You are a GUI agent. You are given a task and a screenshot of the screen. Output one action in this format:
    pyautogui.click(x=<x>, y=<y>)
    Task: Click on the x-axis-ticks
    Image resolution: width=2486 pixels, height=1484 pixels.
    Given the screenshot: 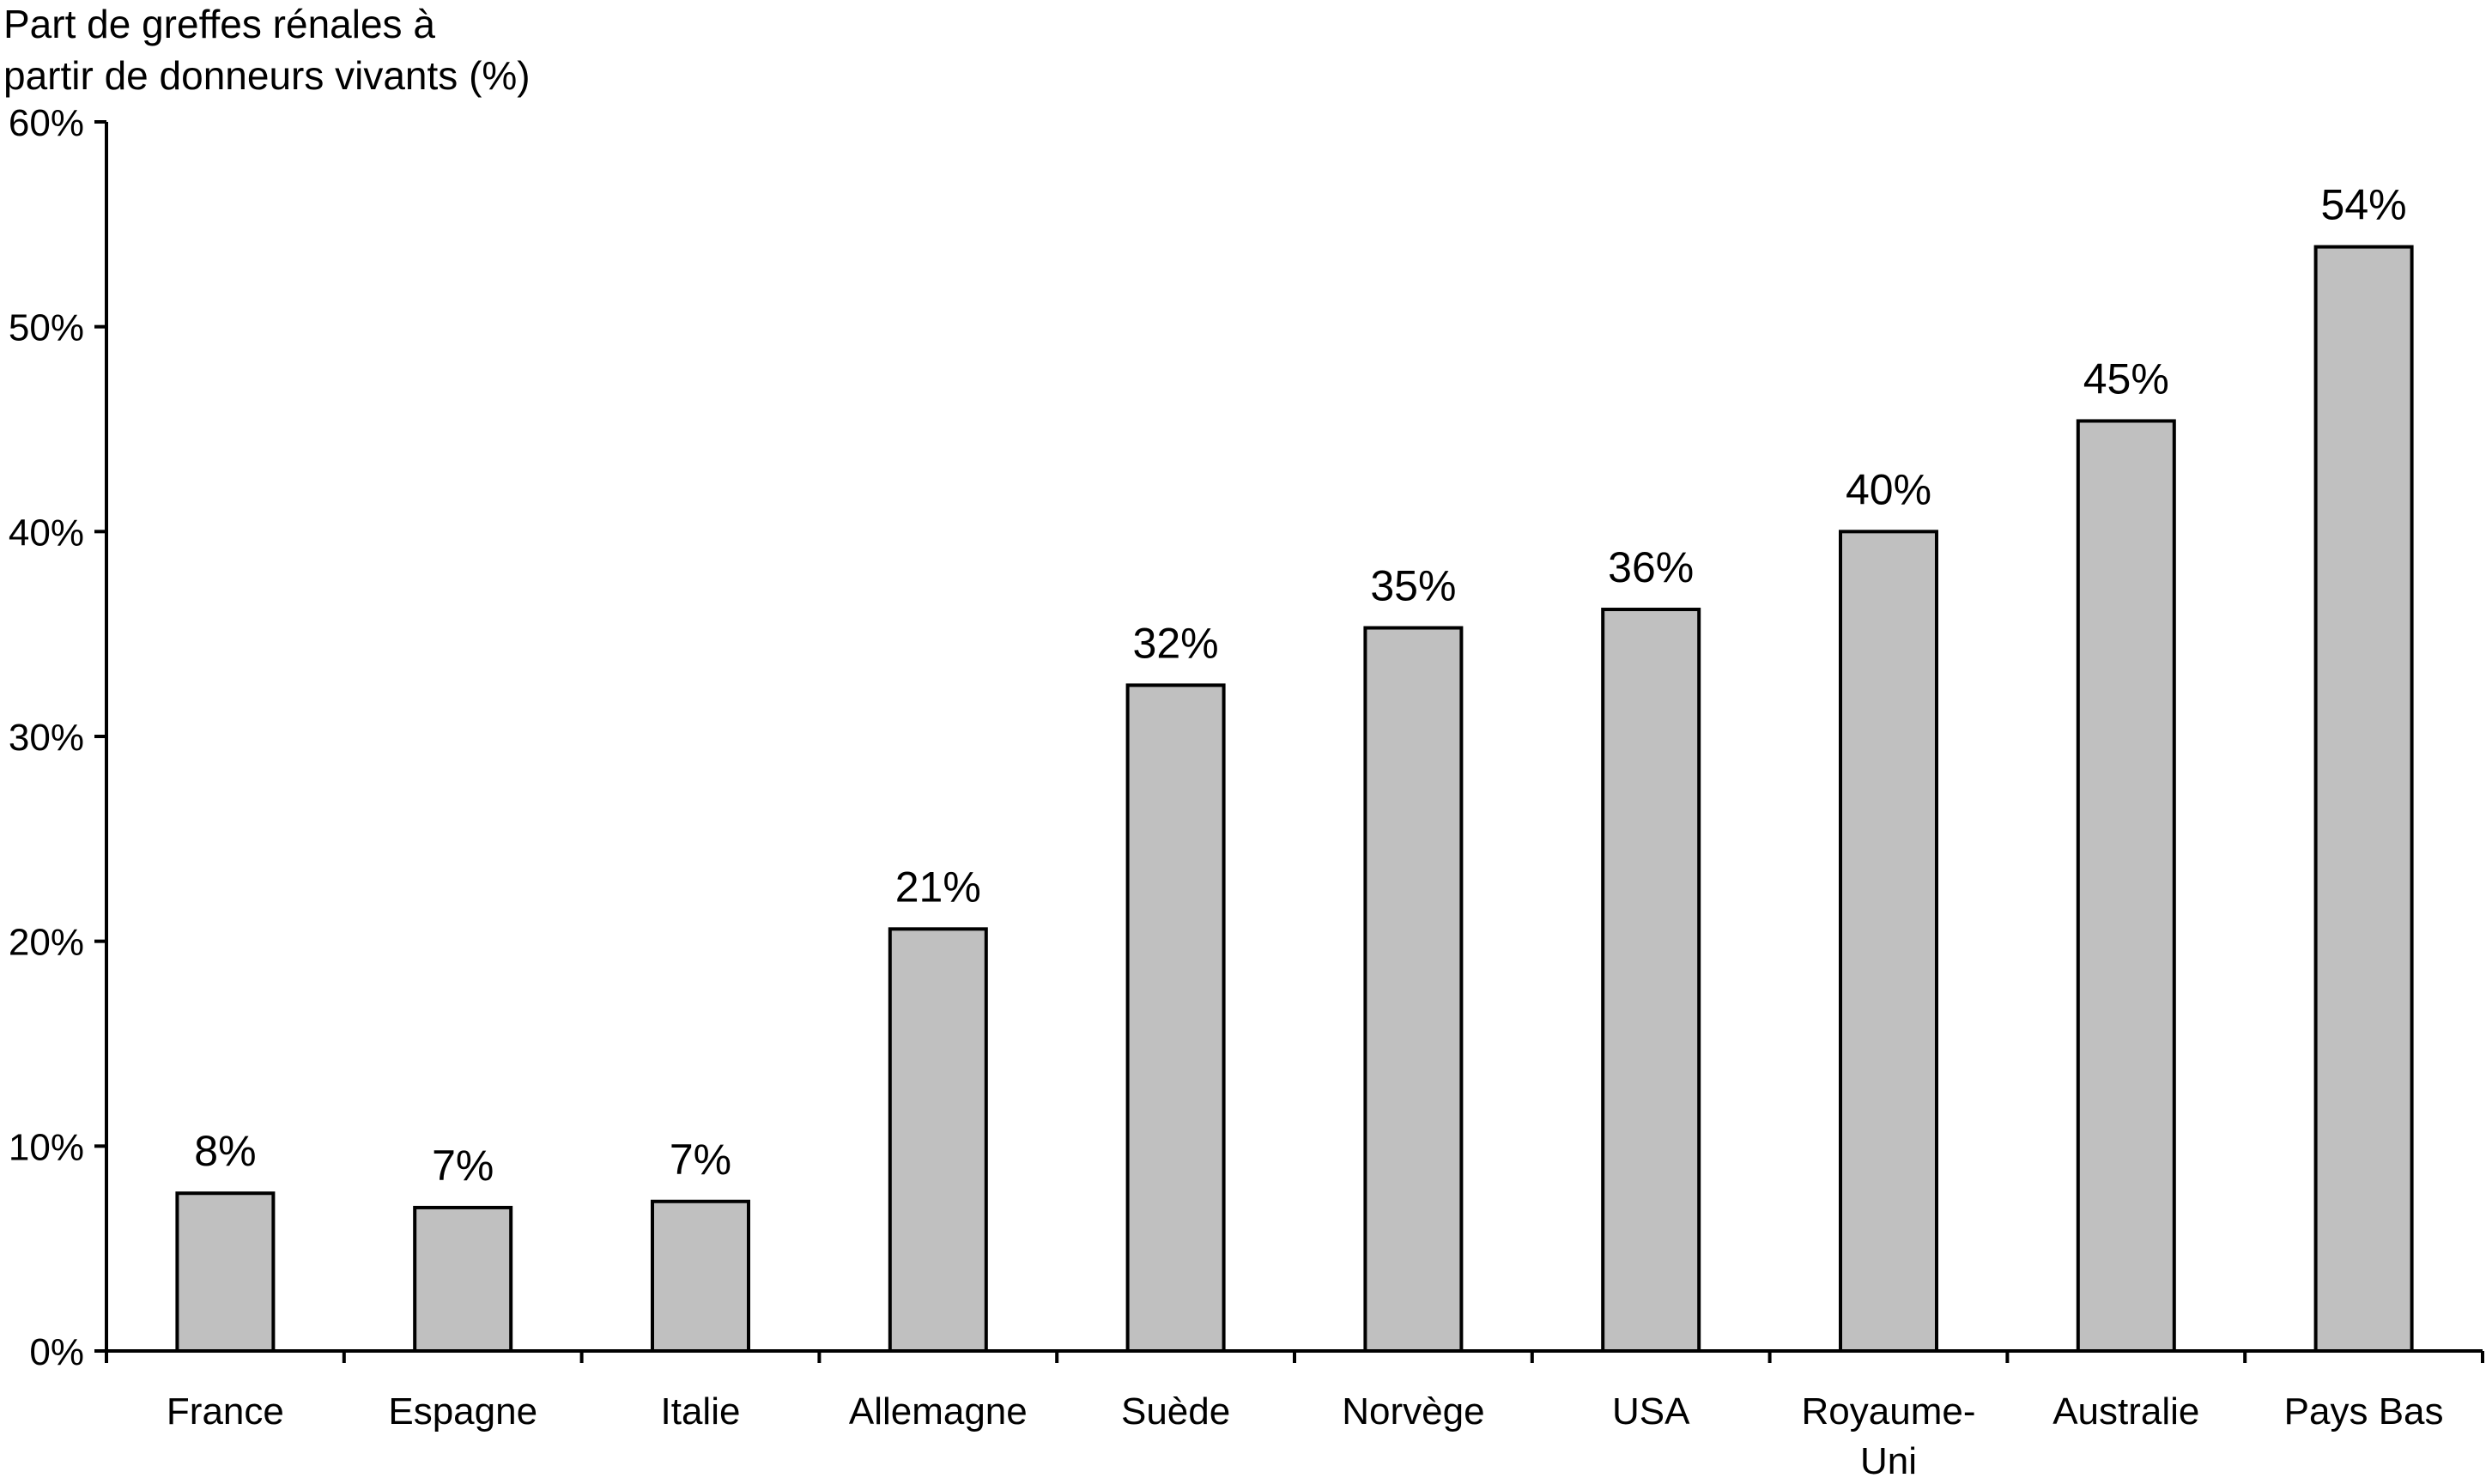 What is the action you would take?
    pyautogui.click(x=1295, y=1357)
    